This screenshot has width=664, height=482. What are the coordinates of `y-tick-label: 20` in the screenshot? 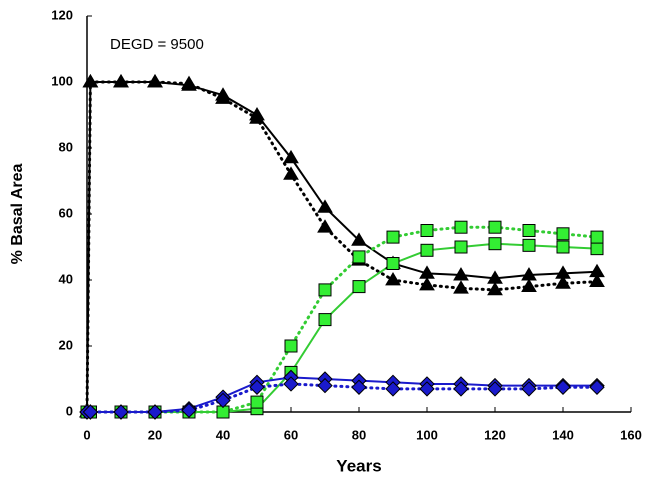 It's located at (66, 344).